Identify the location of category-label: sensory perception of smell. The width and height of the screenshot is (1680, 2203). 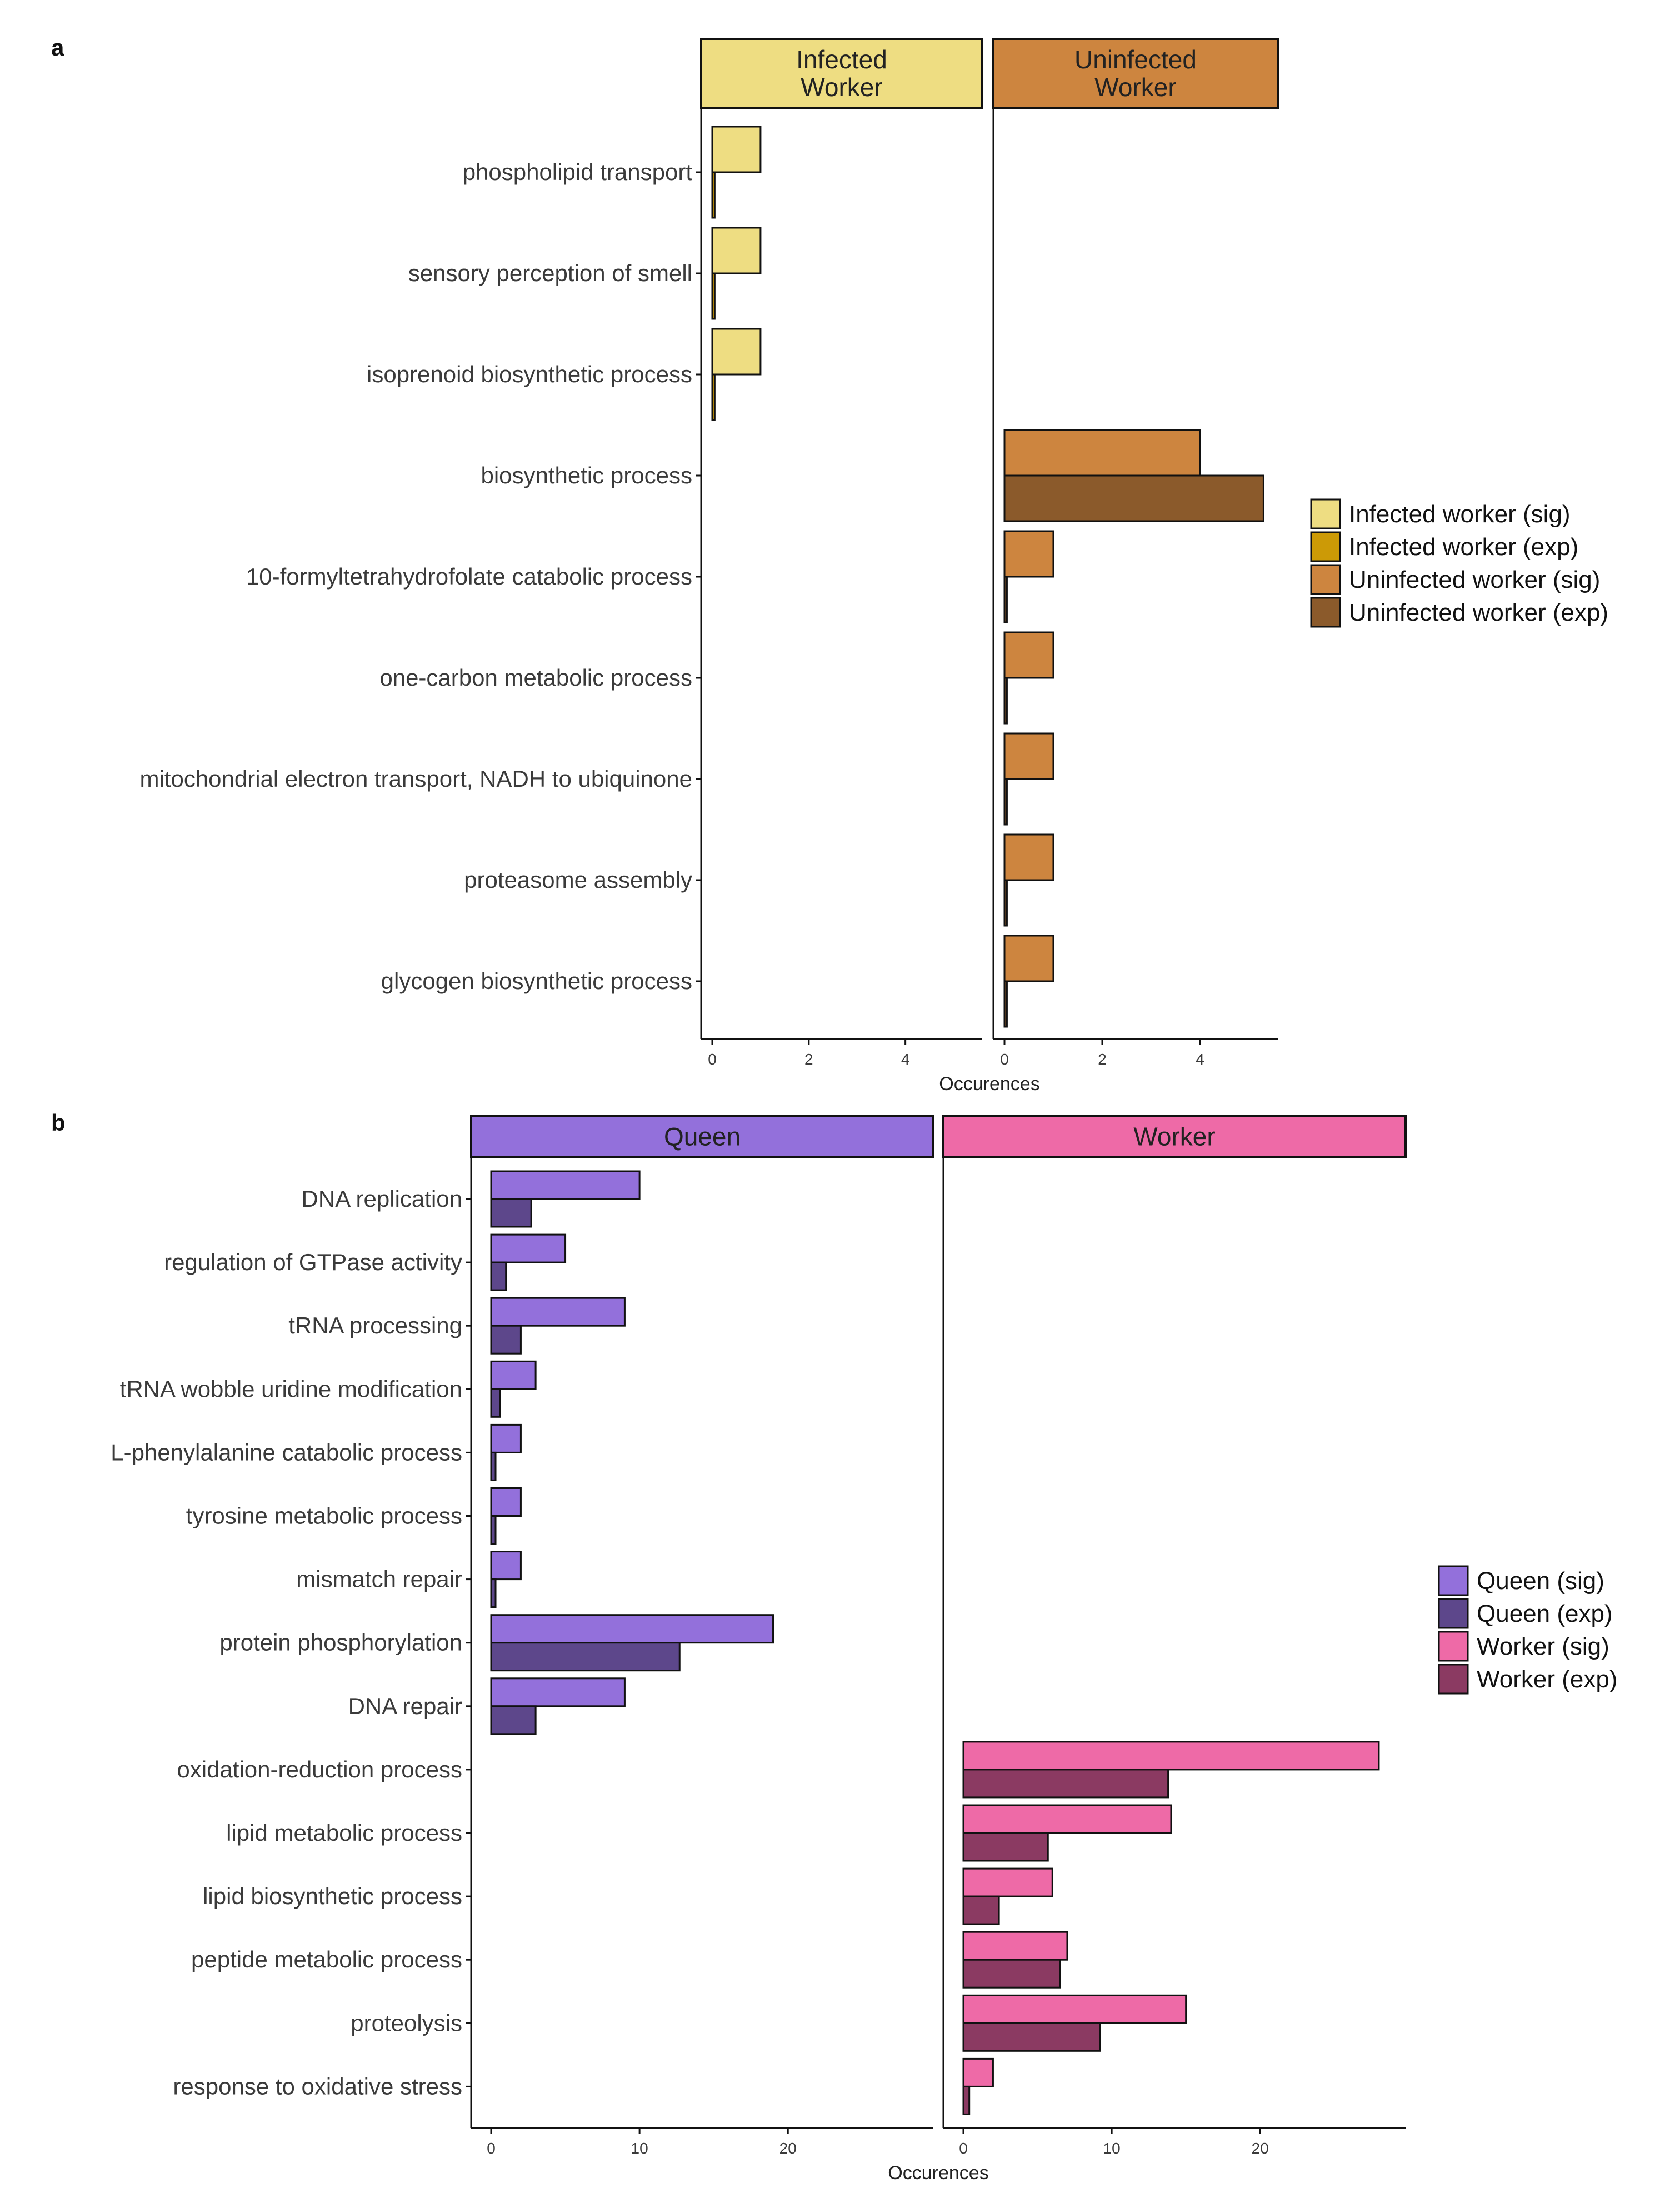
(550, 273).